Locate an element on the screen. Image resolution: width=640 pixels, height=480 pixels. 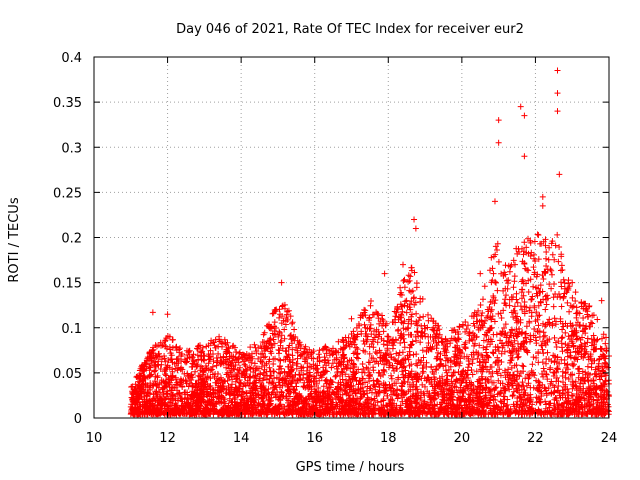
y-axis-label: ROTI / TECUs is located at coordinates (14, 239).